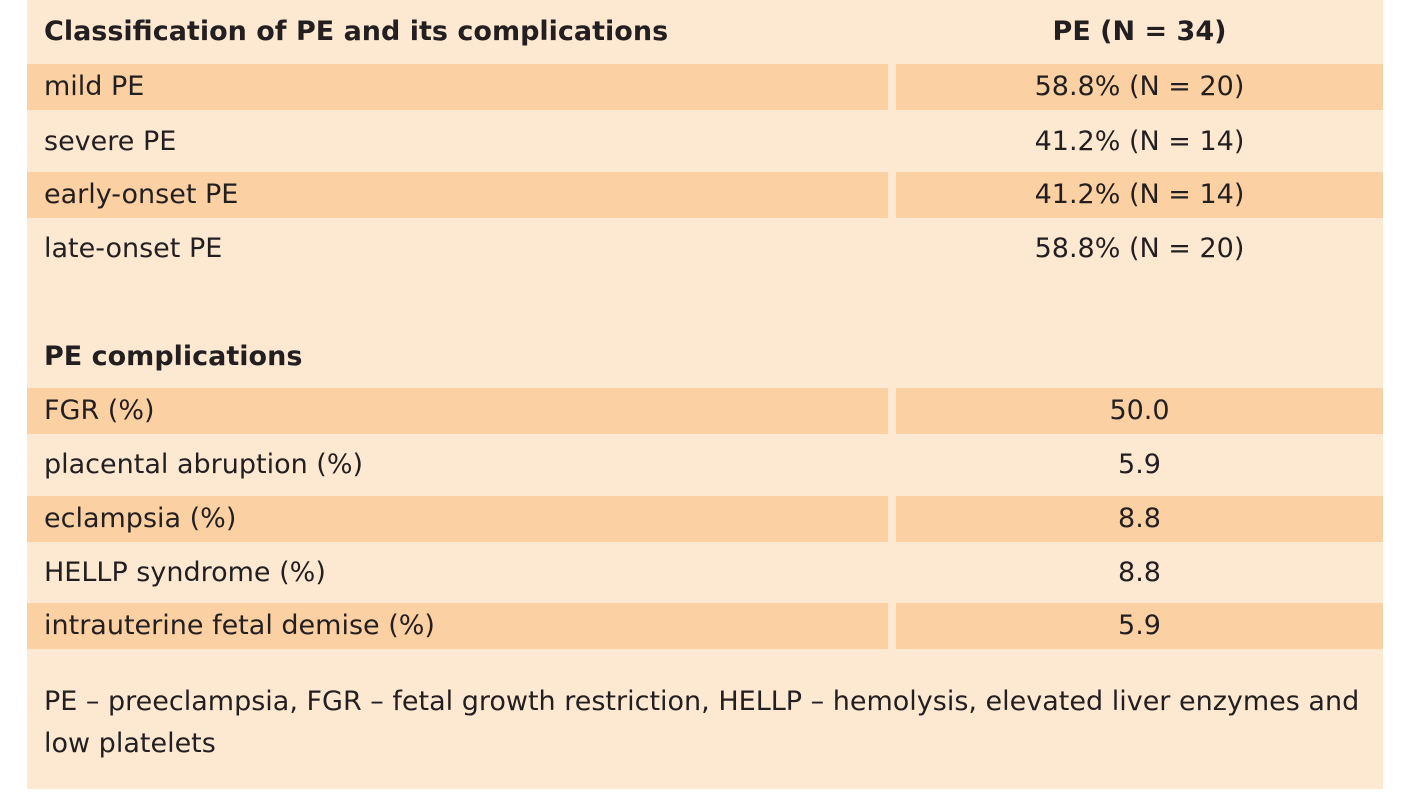 The width and height of the screenshot is (1406, 800). What do you see at coordinates (204, 464) in the screenshot?
I see `row-label: placental abruption (%)` at bounding box center [204, 464].